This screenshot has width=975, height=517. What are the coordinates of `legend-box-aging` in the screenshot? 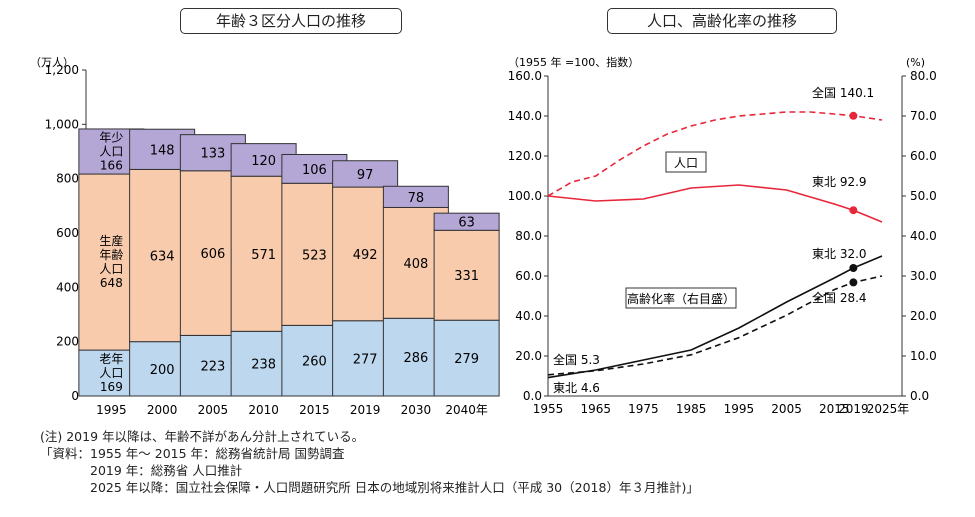 It's located at (681, 298).